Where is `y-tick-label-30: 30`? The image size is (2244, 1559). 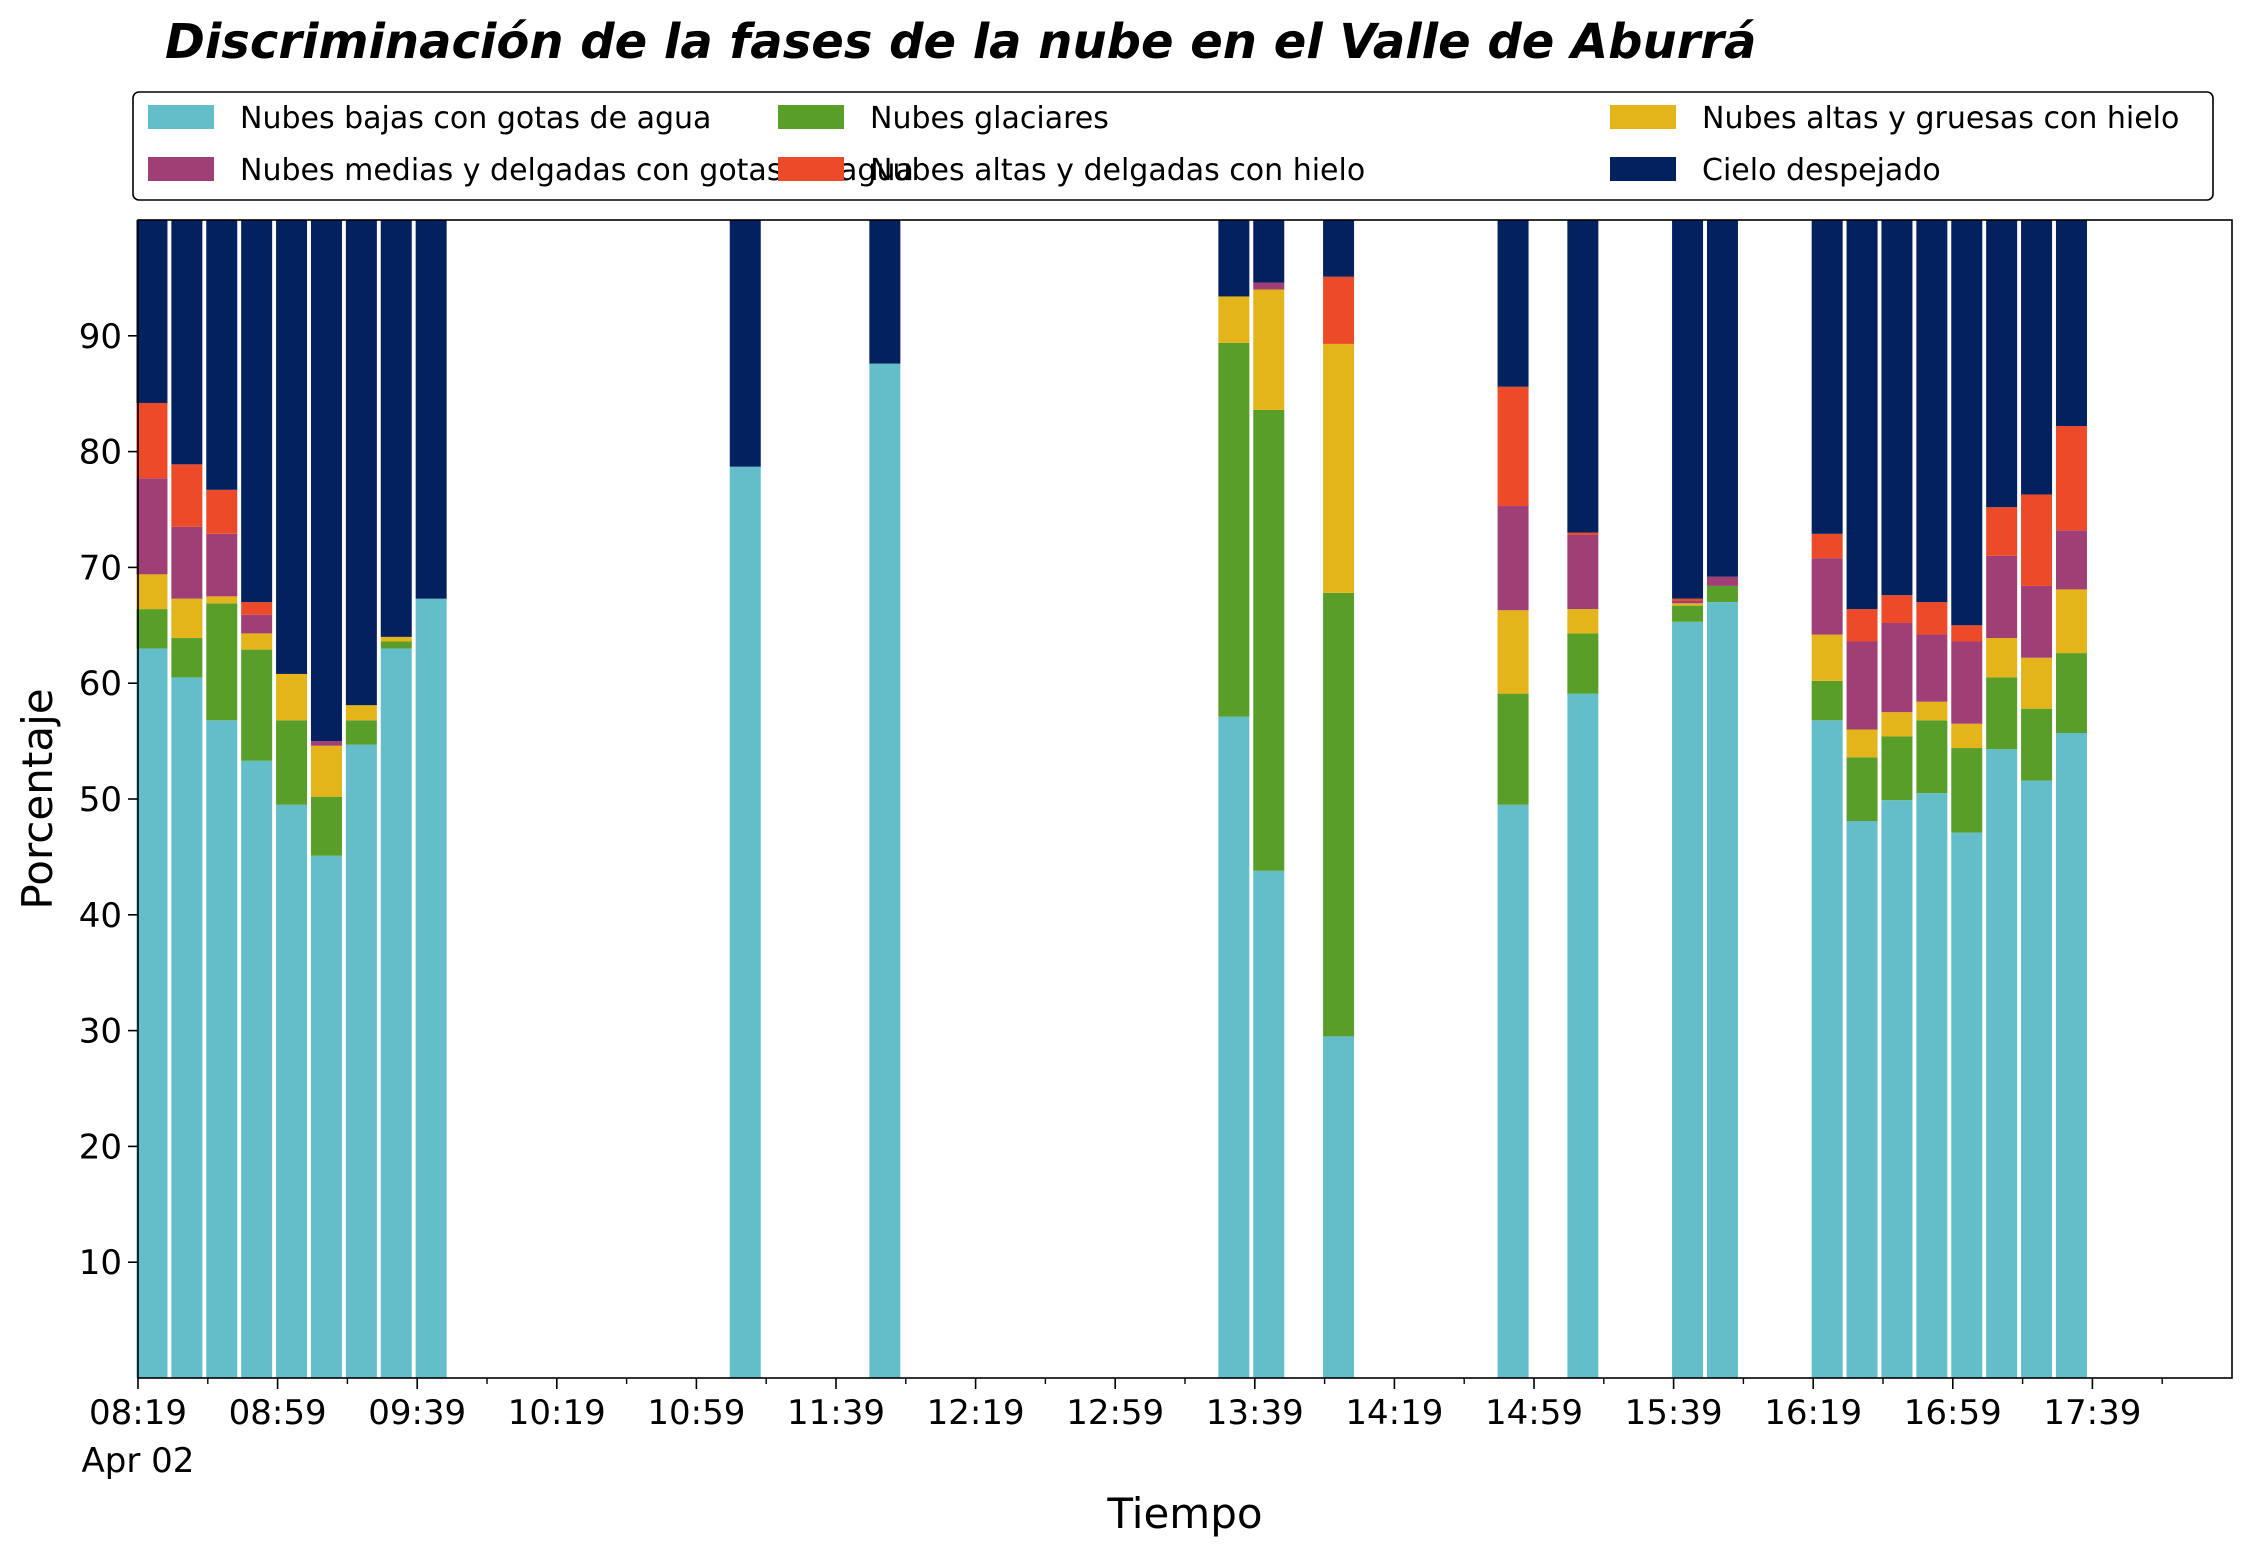 y-tick-label-30: 30 is located at coordinates (100, 1032).